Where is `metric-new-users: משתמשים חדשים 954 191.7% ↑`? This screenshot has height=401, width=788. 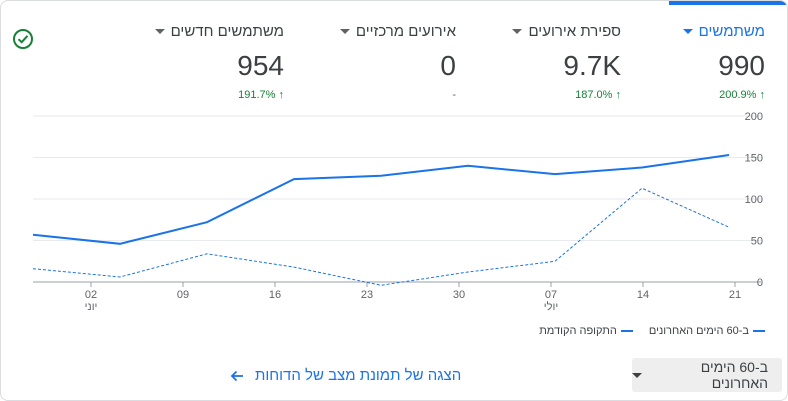
metric-new-users: משתמשים חדשים 954 191.7% ↑ is located at coordinates (219, 62).